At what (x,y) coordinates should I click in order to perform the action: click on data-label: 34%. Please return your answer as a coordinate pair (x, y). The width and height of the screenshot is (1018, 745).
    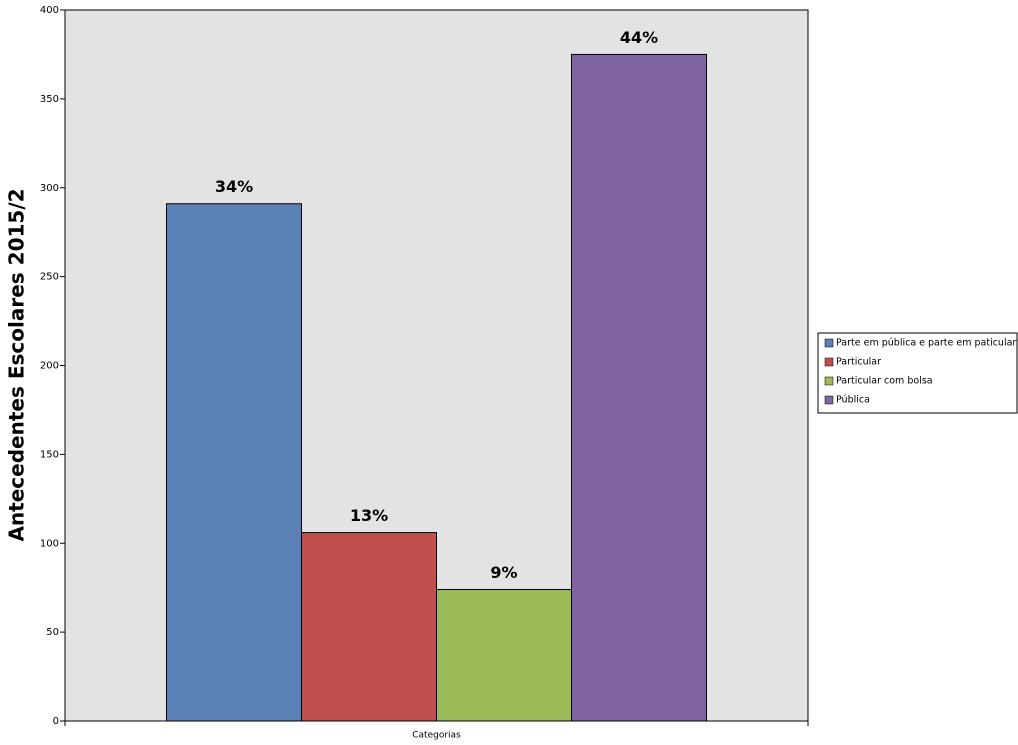
    Looking at the image, I should click on (234, 186).